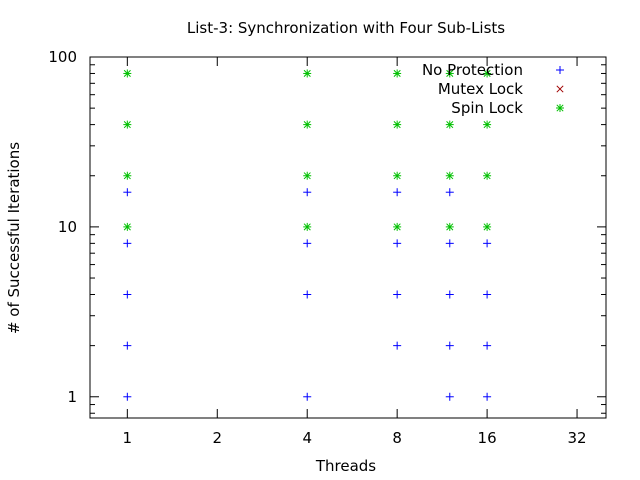  I want to click on legend-marker-no-protection, so click(560, 70).